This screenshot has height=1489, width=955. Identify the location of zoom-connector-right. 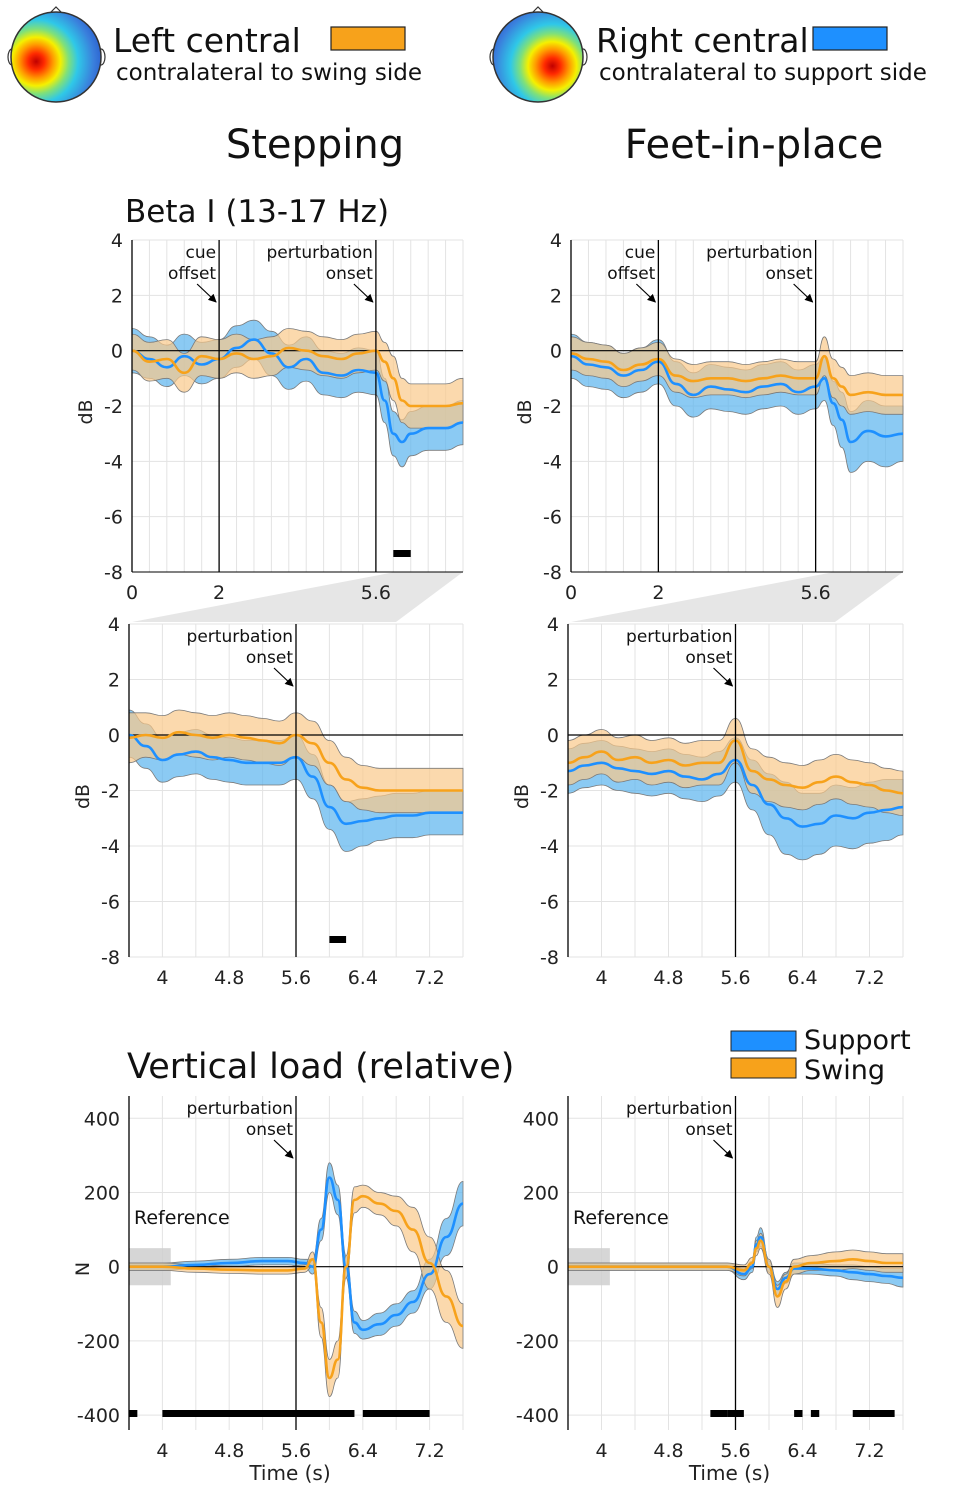
(737, 597).